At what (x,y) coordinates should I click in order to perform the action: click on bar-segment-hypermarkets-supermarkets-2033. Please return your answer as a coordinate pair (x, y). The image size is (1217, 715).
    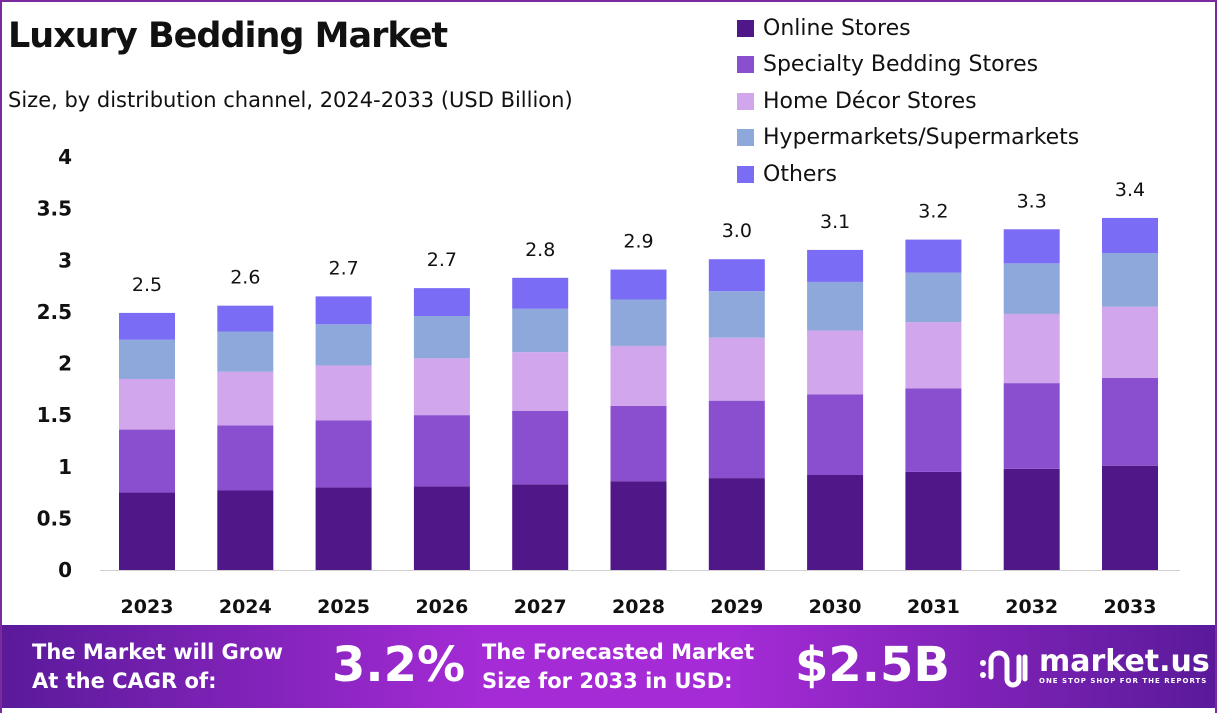
    Looking at the image, I should click on (1130, 280).